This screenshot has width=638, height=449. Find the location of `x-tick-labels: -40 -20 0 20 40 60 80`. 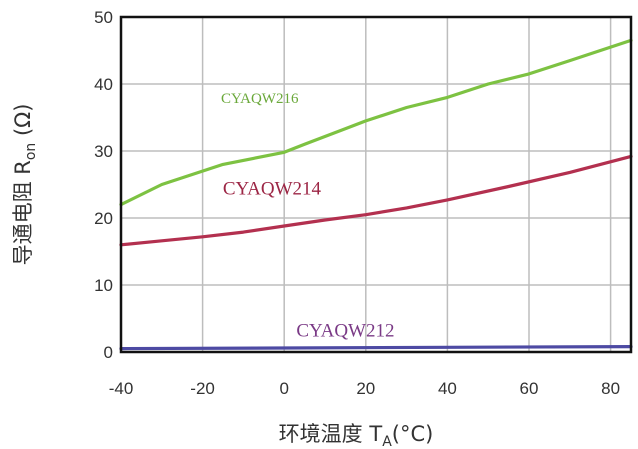

x-tick-labels: -40 -20 0 20 40 60 80 is located at coordinates (364, 388).